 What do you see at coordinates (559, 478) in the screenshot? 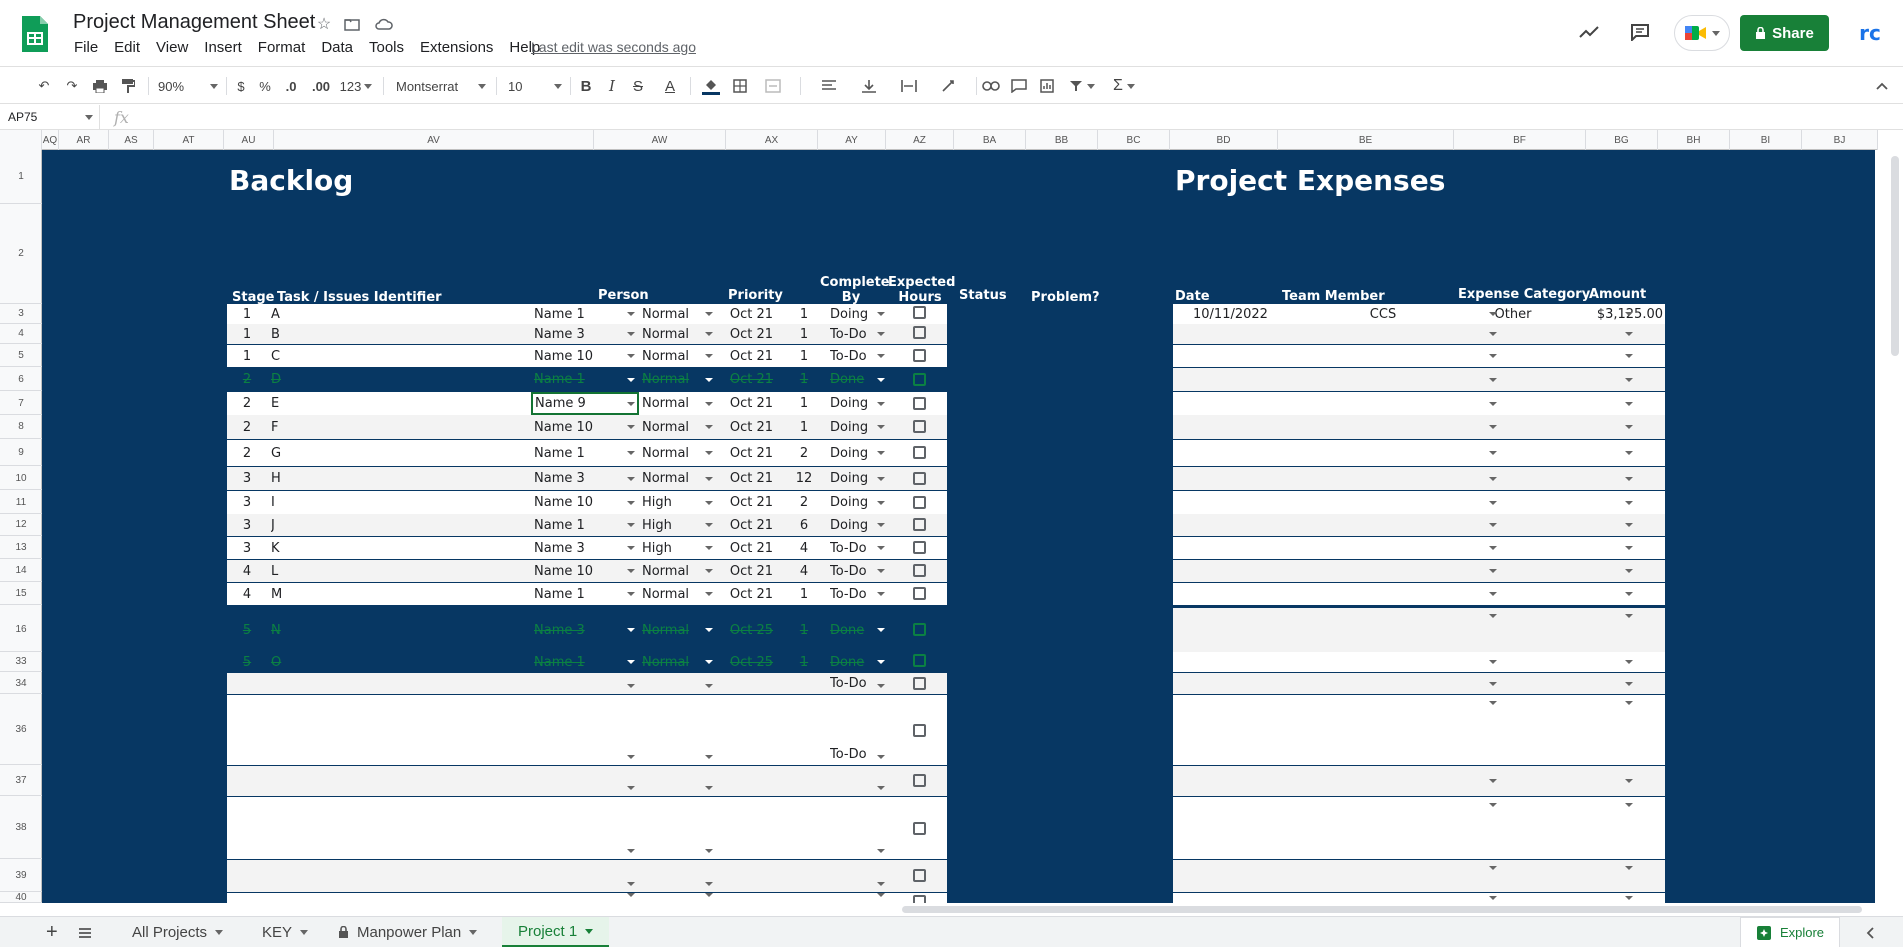
I see `person-cell: Name 3` at bounding box center [559, 478].